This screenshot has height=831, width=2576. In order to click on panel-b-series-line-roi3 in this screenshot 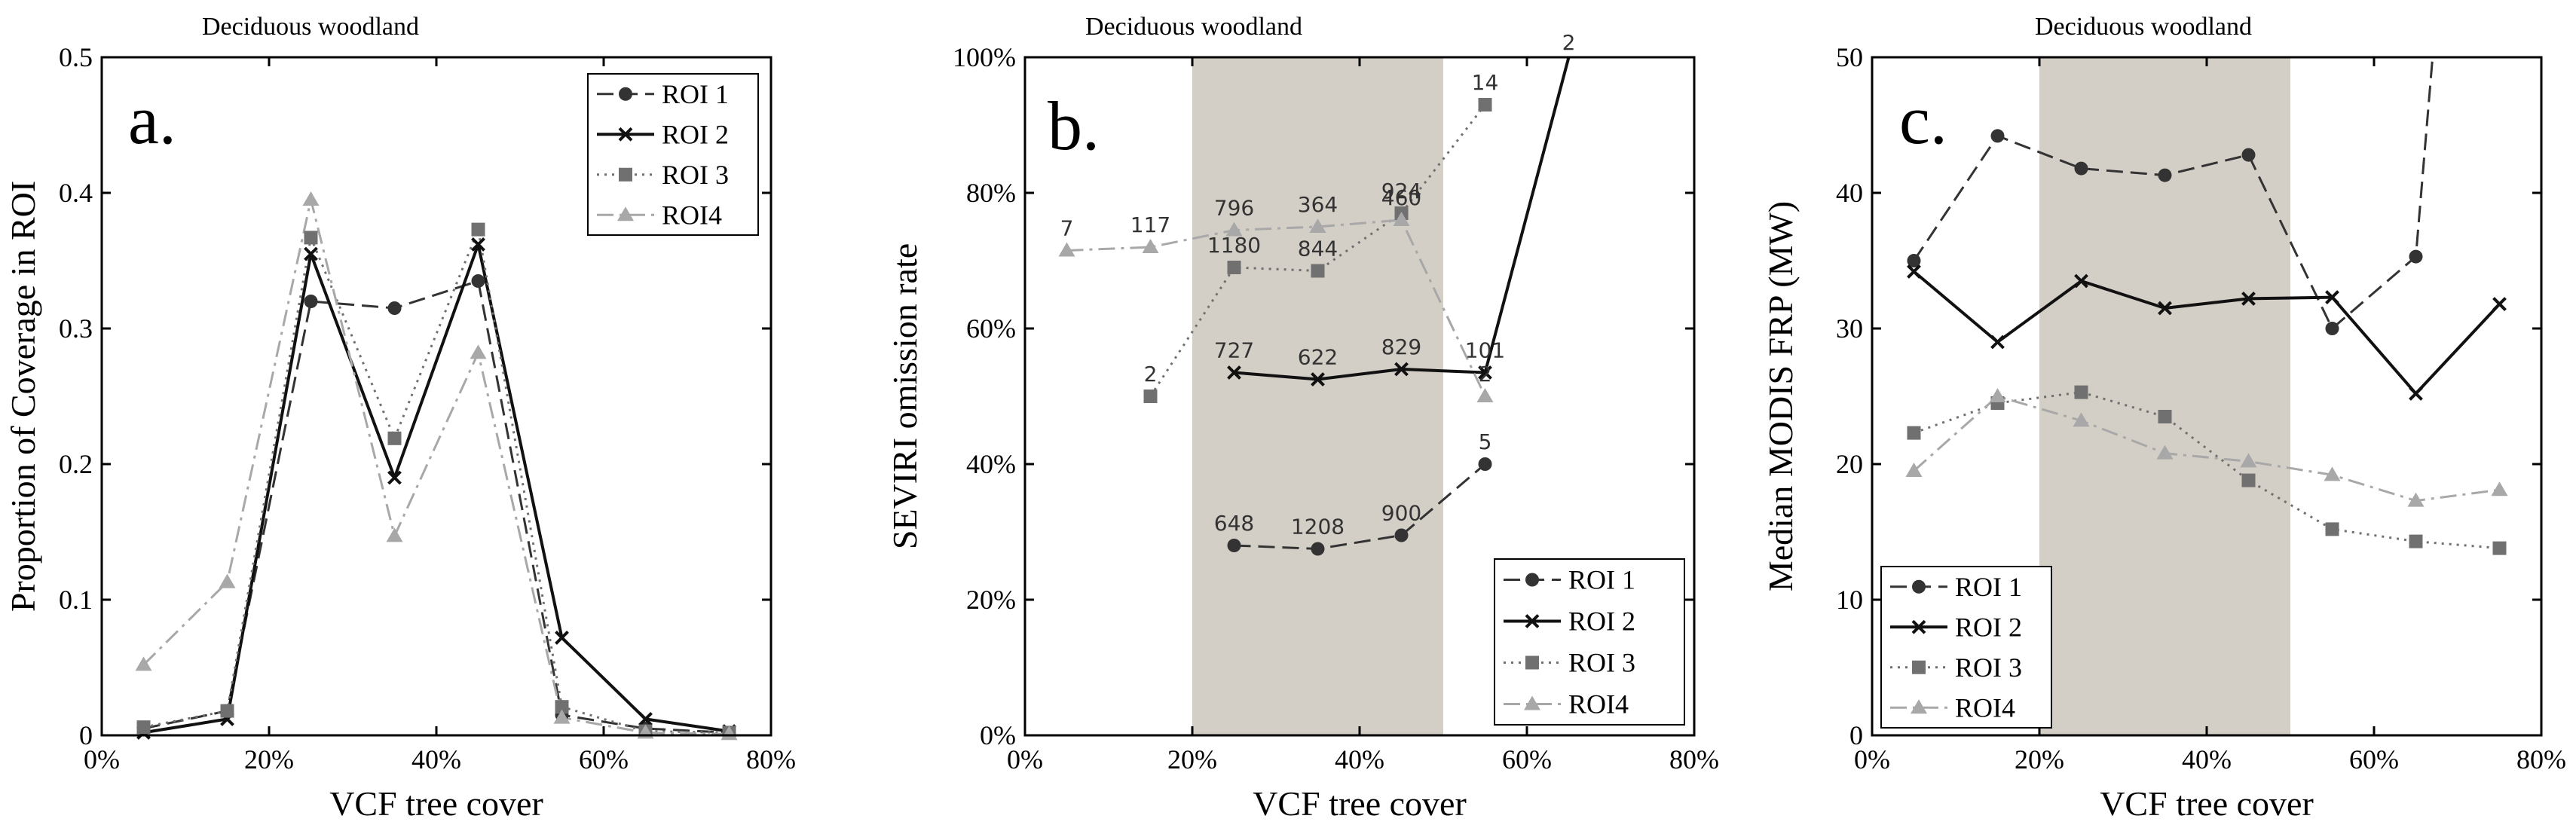, I will do `click(1318, 250)`.